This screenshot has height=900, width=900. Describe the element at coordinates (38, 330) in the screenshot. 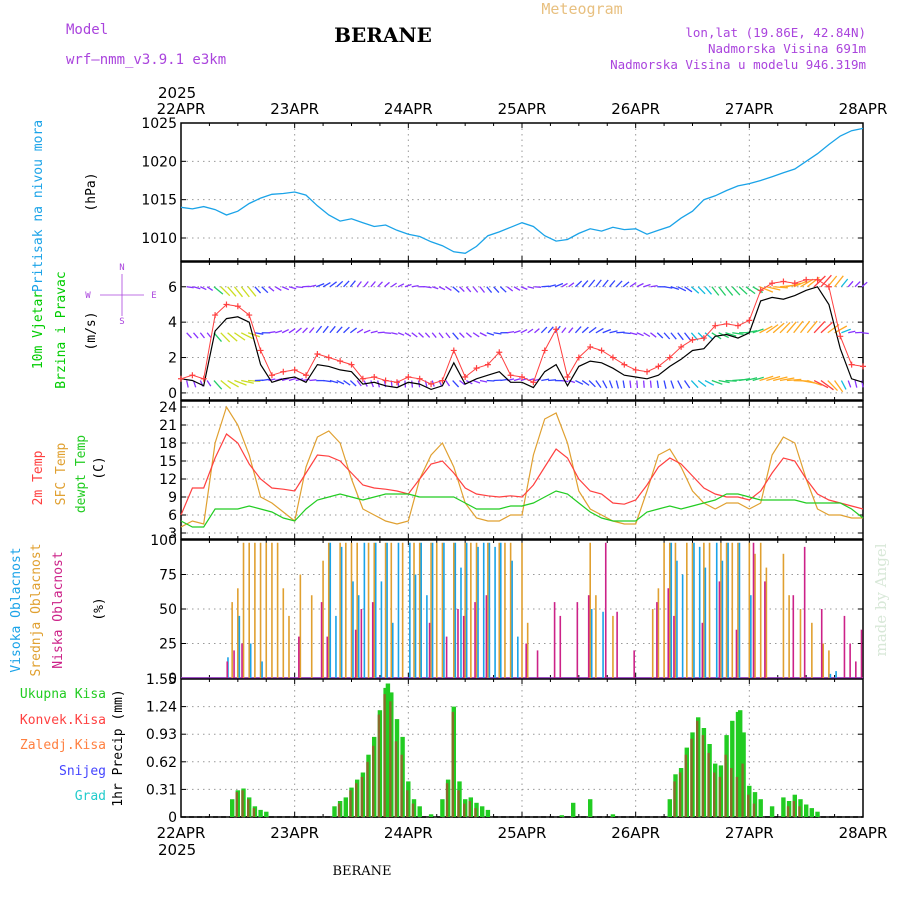

I see `wind-label-a: 10m Vjetar` at that location.